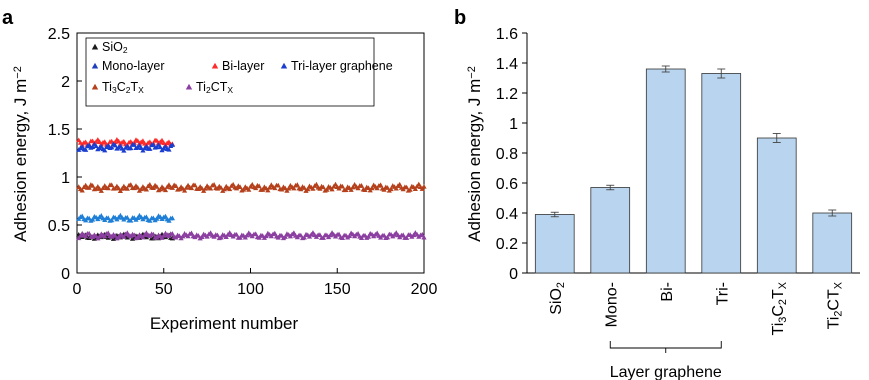 The image size is (869, 380). Describe the element at coordinates (65, 178) in the screenshot. I see `y-tick-label: 1` at that location.